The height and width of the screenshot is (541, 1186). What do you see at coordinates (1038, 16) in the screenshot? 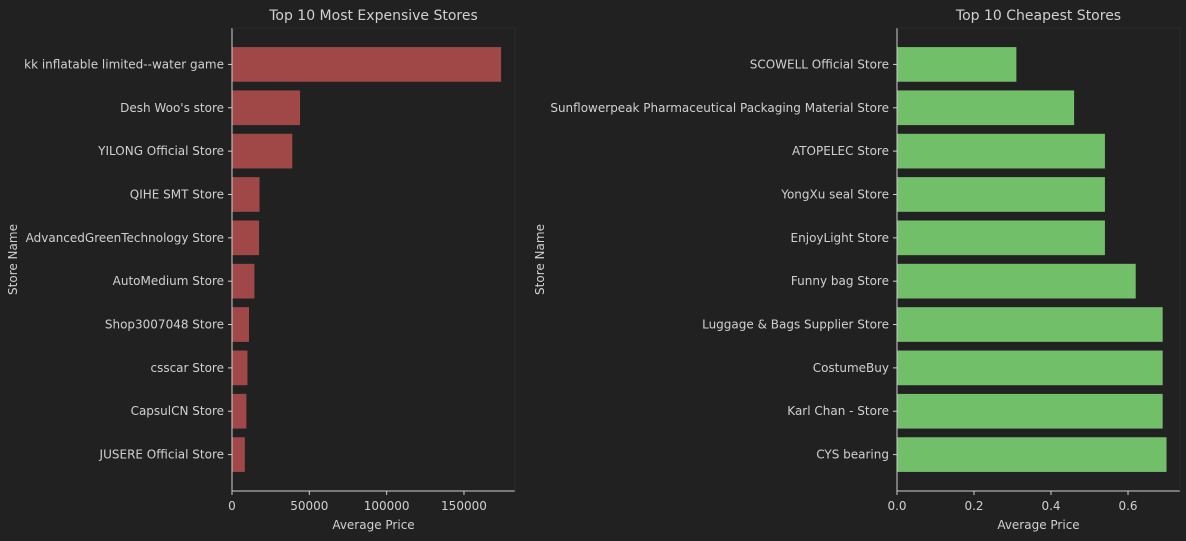
I see `chart-title: Top 10 Cheapest Stores` at bounding box center [1038, 16].